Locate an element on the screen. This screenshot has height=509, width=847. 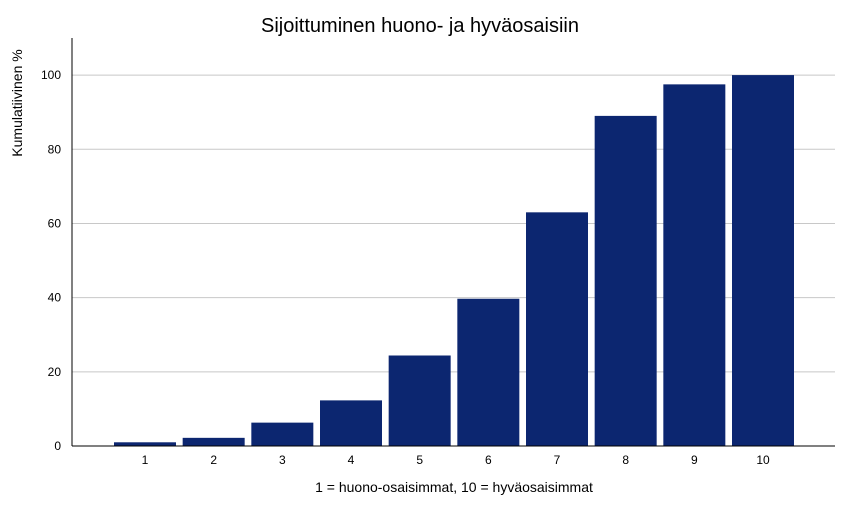
y-tick-label: 60 is located at coordinates (55, 223).